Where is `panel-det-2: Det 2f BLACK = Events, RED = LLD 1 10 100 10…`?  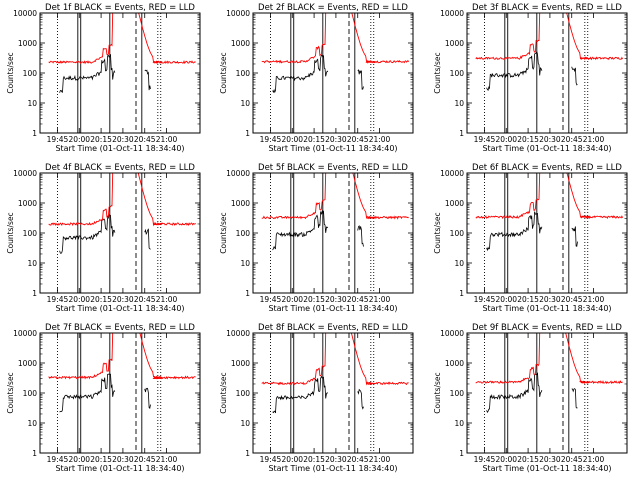
panel-det-2: Det 2f BLACK = Events, RED = LLD 1 10 100 10… is located at coordinates (316, 78).